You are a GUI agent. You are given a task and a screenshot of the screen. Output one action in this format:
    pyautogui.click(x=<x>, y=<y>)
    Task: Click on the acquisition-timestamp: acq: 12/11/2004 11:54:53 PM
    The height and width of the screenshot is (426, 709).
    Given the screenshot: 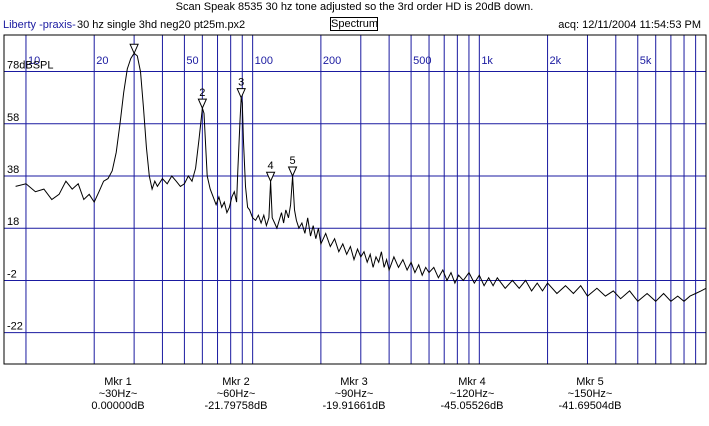 What is the action you would take?
    pyautogui.click(x=629, y=25)
    